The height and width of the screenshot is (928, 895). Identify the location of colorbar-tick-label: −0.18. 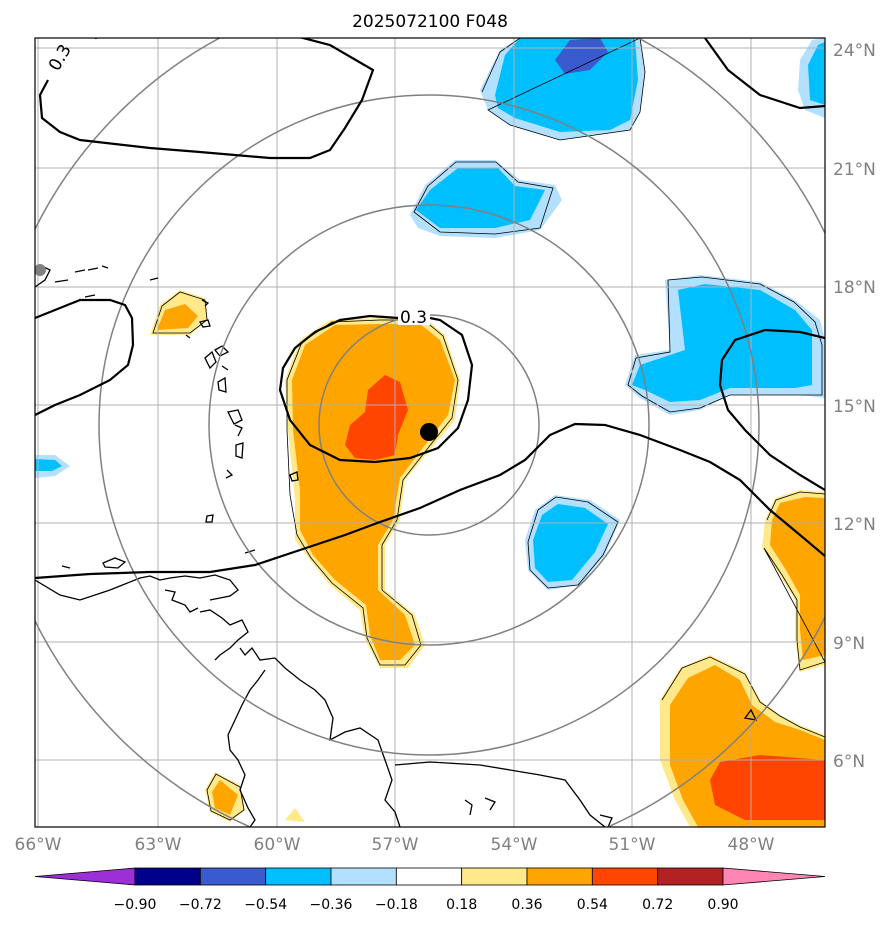
(396, 905).